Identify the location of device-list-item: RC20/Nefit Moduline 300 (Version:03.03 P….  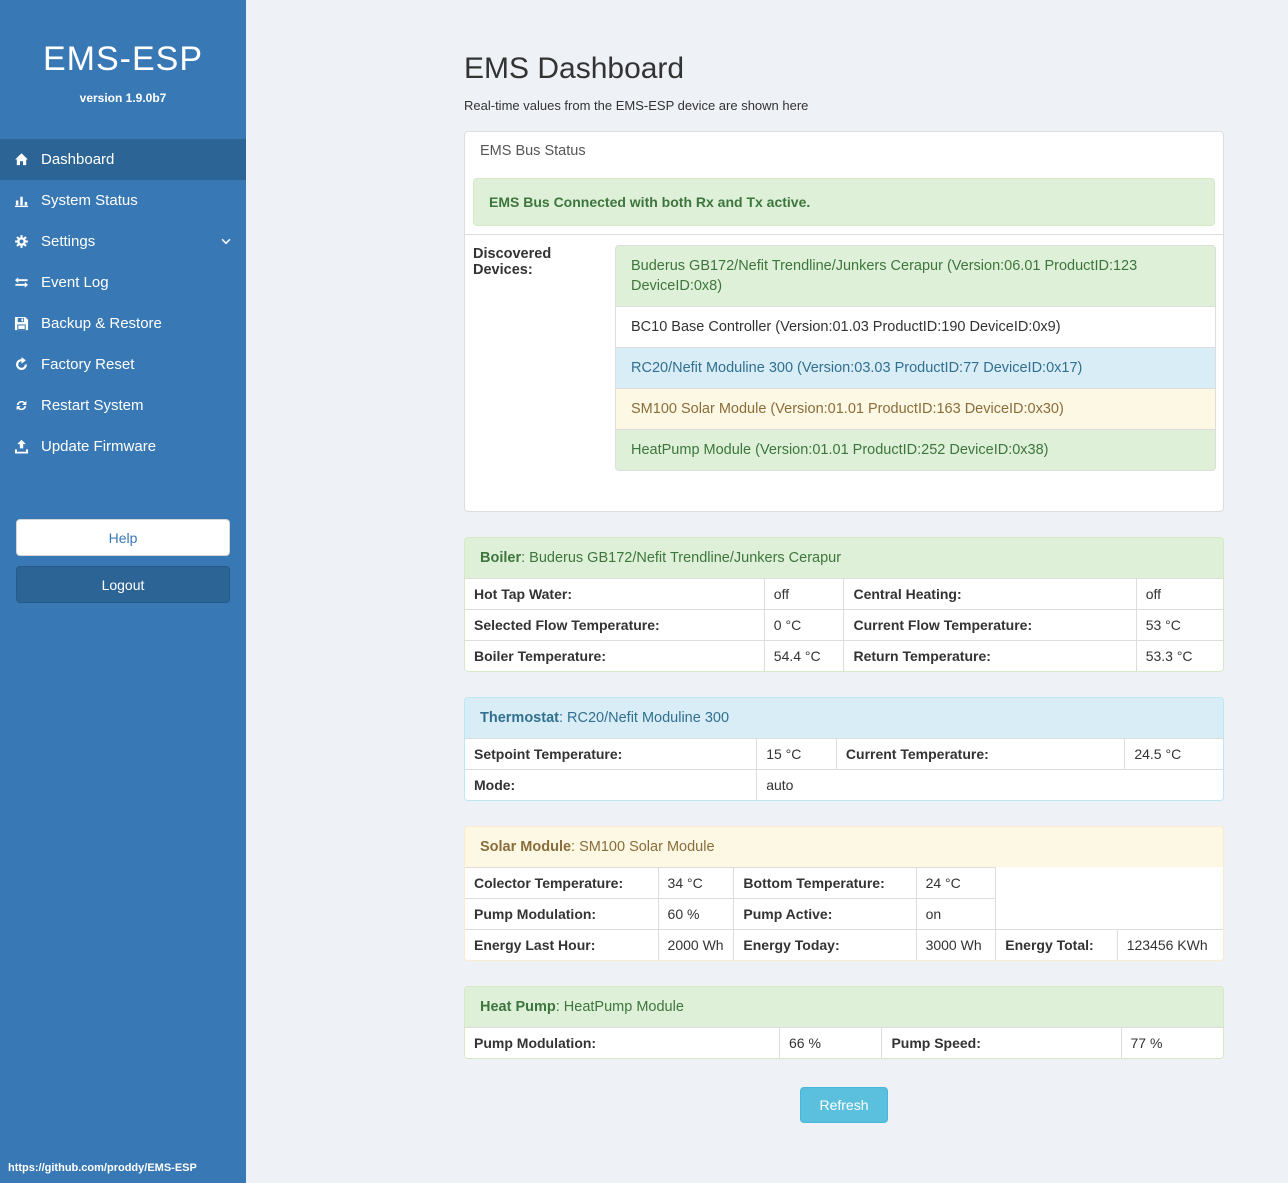
(915, 368).